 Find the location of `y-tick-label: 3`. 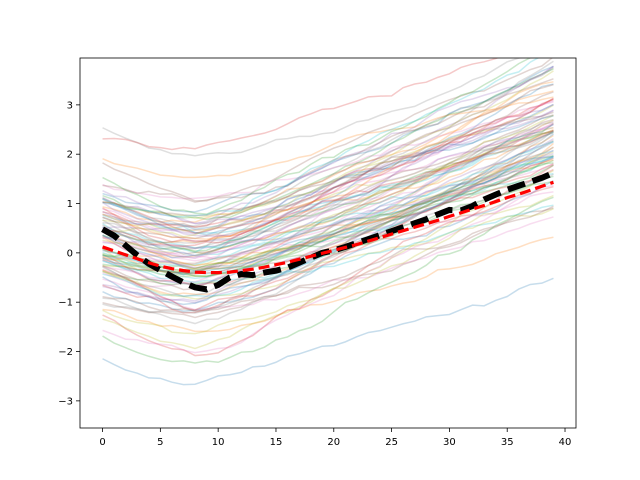

y-tick-label: 3 is located at coordinates (70, 105).